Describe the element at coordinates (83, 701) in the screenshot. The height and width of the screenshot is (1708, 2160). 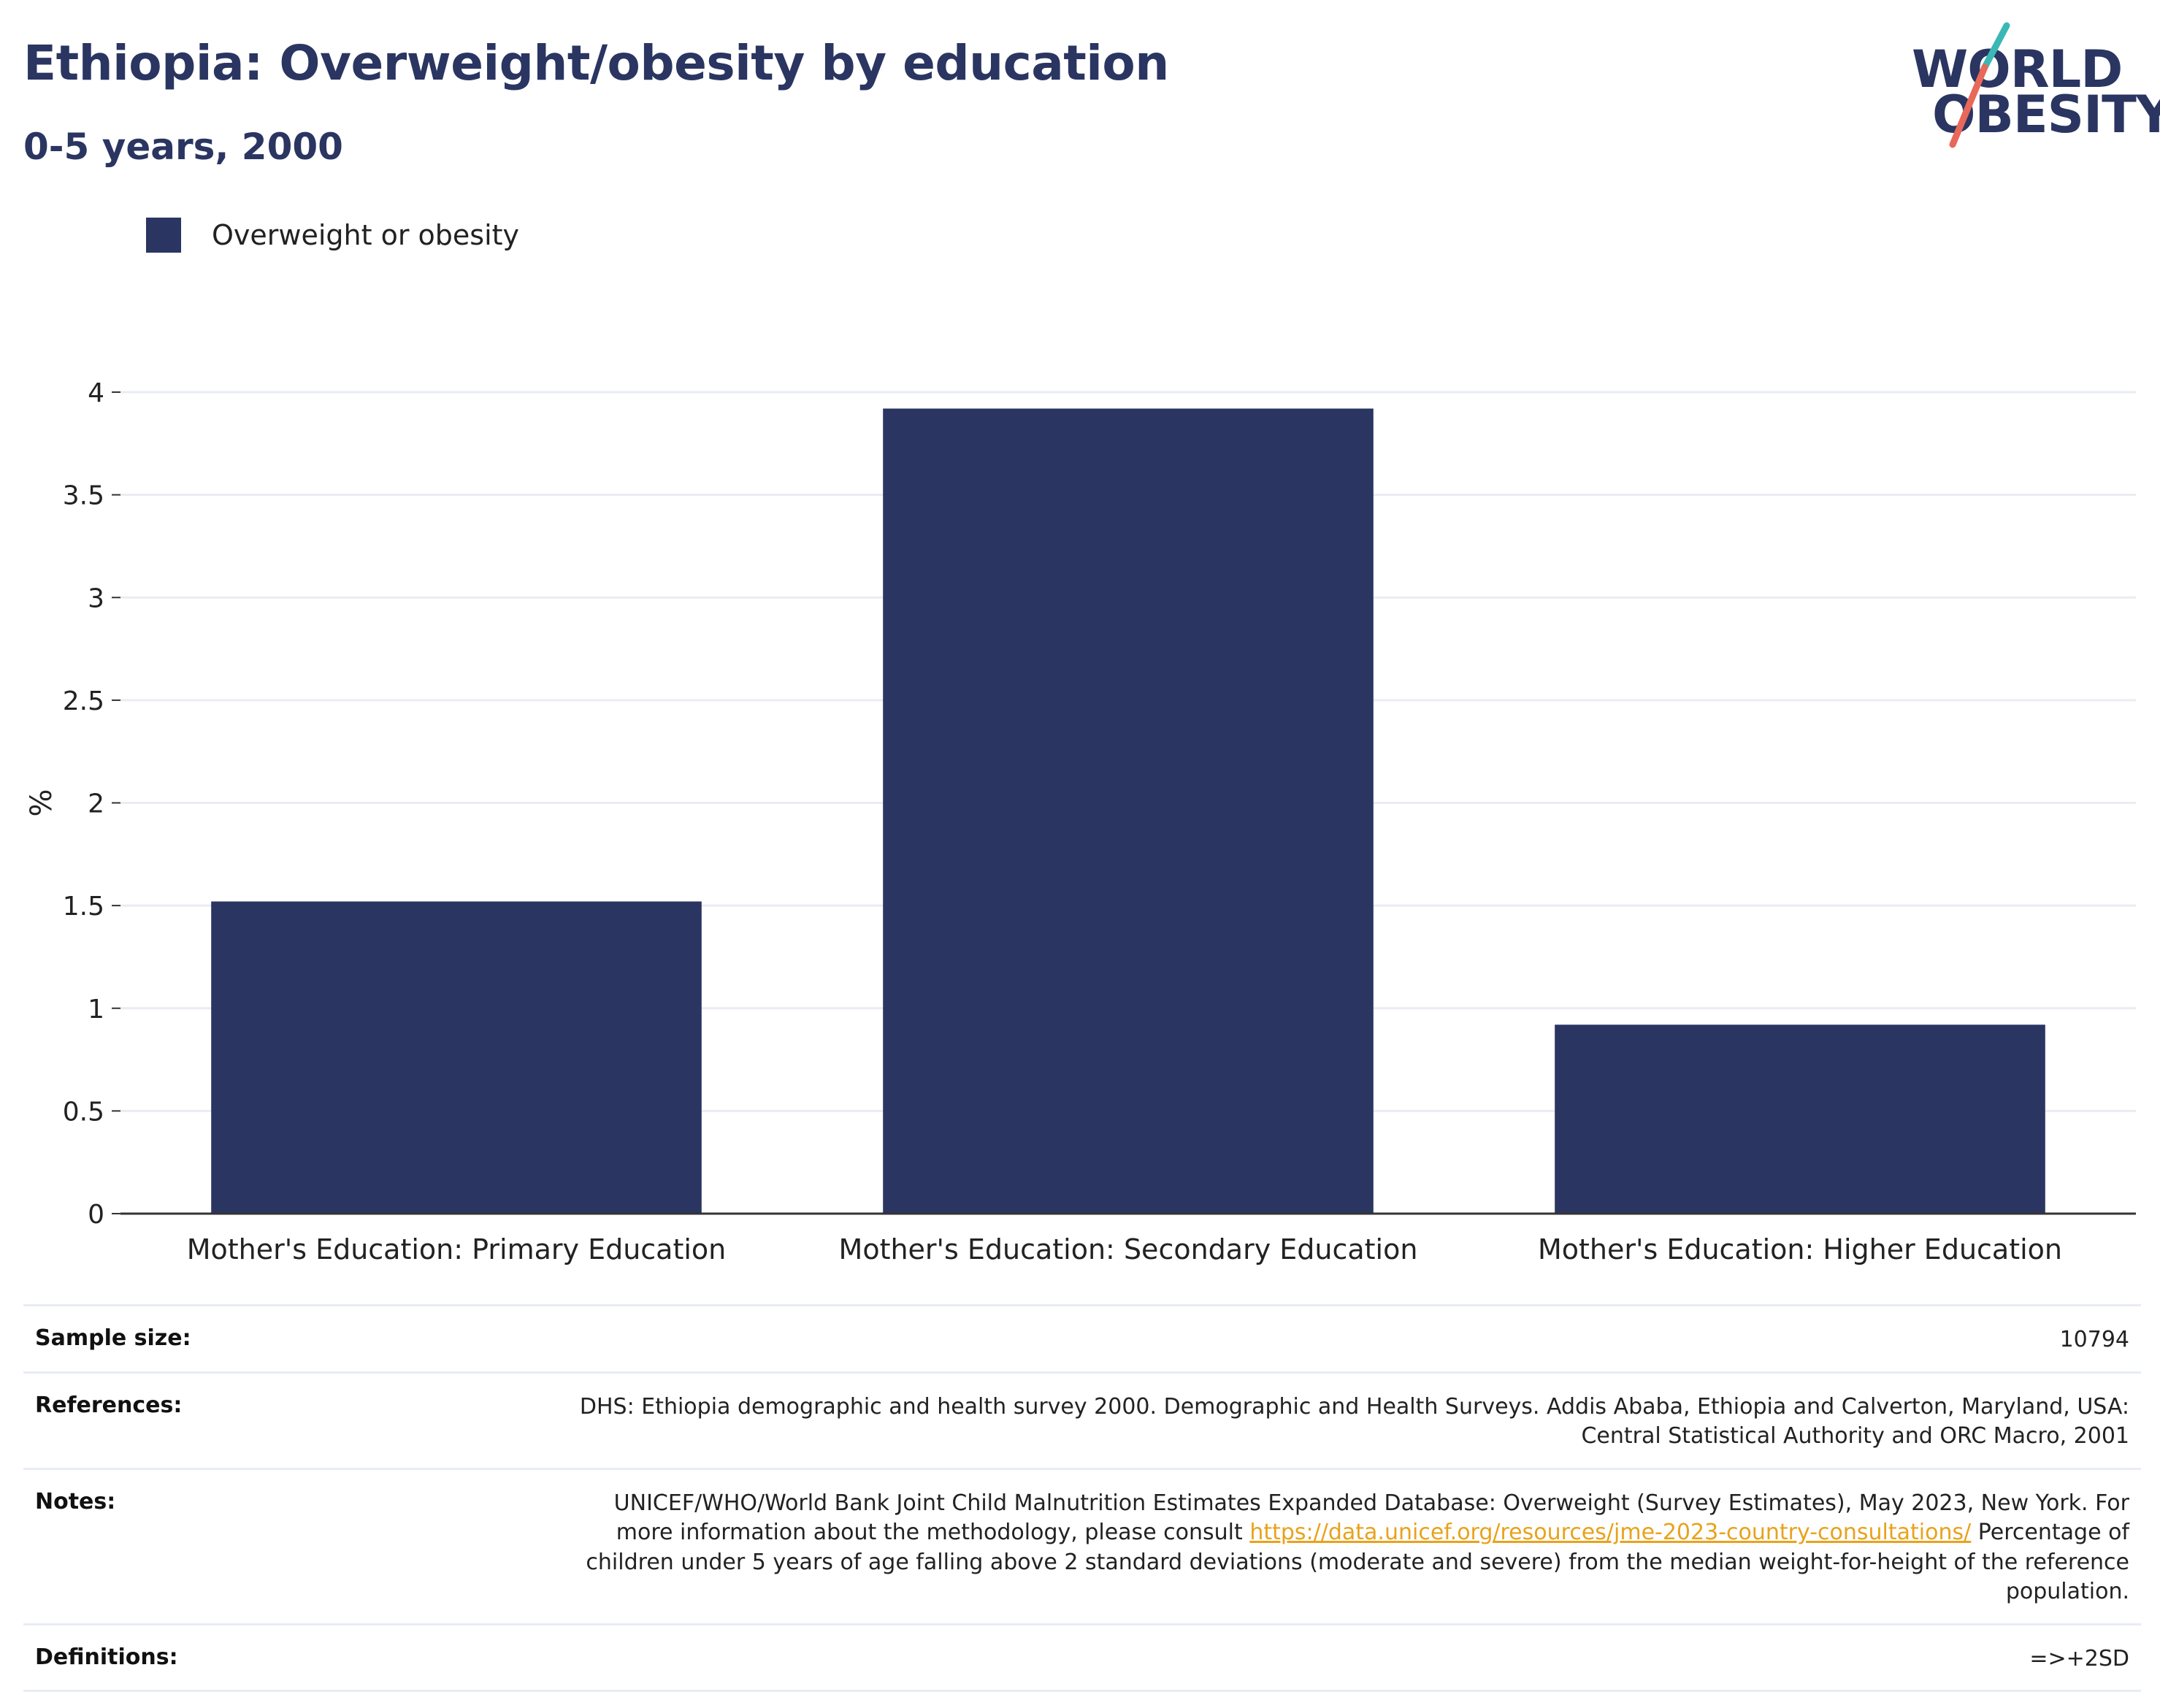
I see `y-tick-label: 2.5` at that location.